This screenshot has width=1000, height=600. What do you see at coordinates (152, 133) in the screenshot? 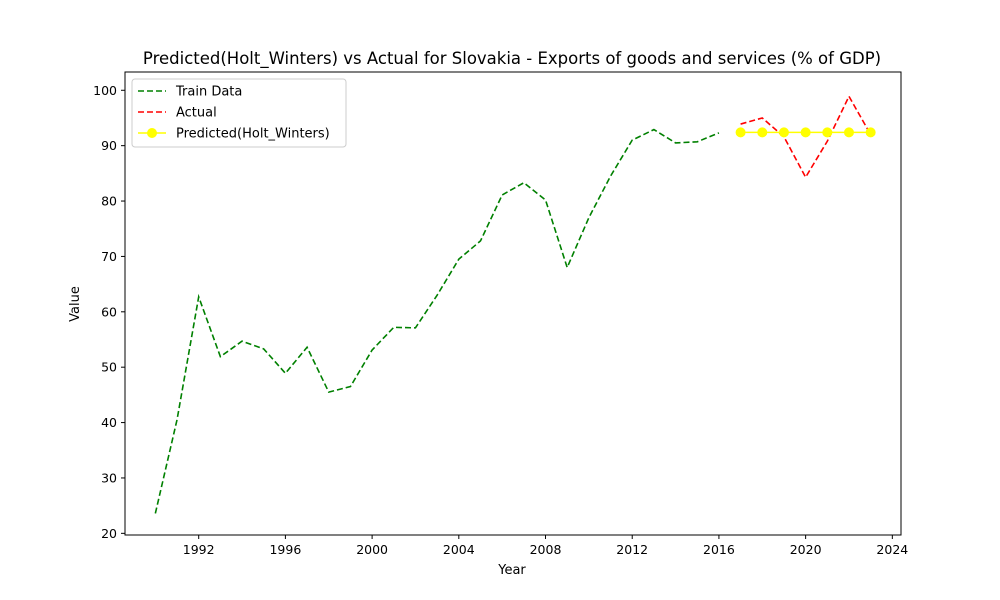
I see `legend-marker` at bounding box center [152, 133].